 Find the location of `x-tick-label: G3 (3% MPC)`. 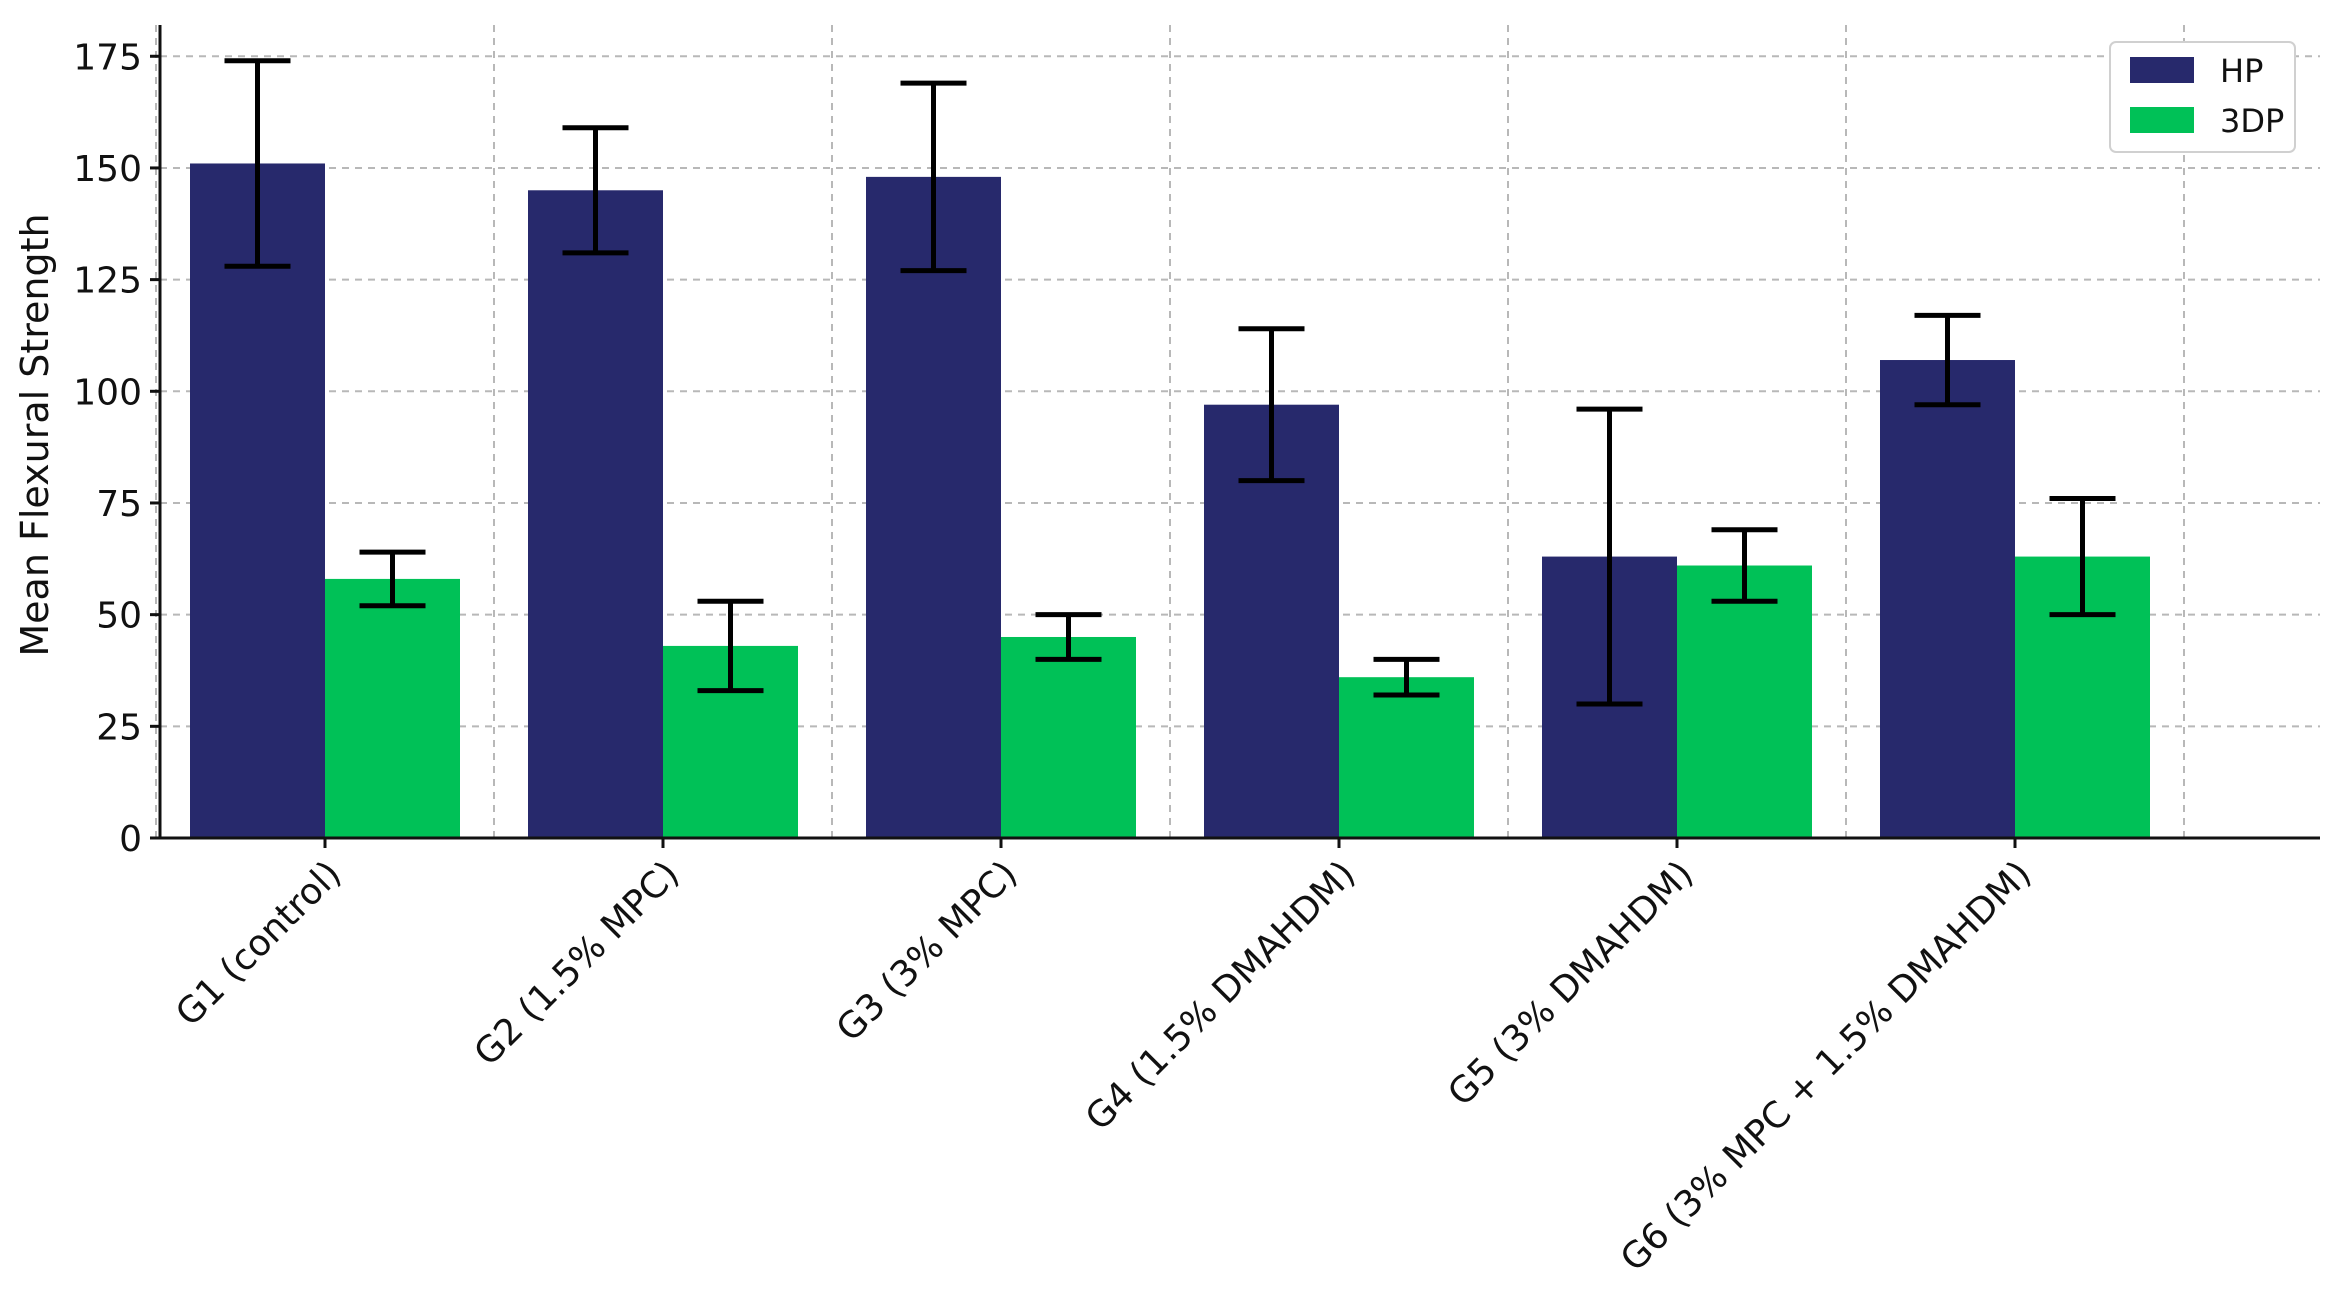

x-tick-label: G3 (3% MPC) is located at coordinates (927, 951).